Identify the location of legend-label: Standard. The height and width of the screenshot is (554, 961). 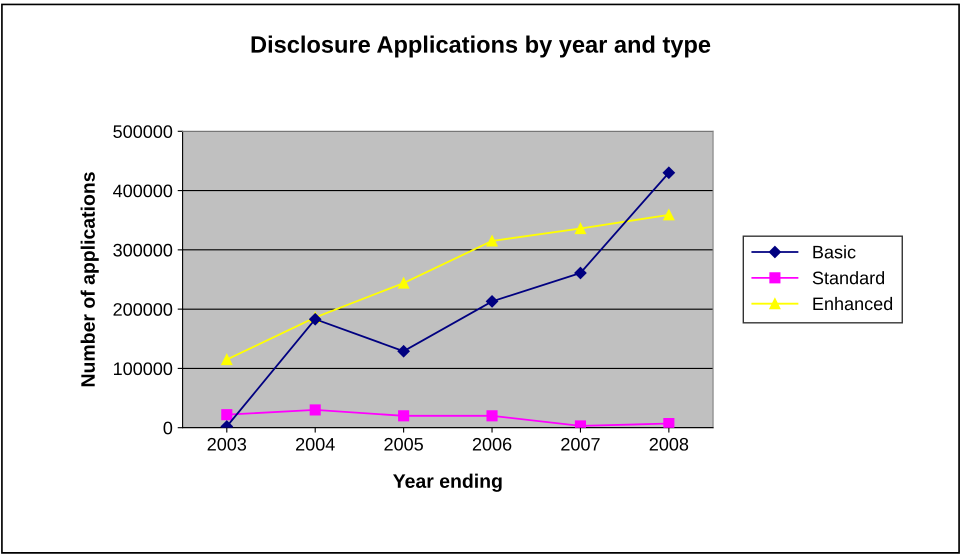
(848, 277).